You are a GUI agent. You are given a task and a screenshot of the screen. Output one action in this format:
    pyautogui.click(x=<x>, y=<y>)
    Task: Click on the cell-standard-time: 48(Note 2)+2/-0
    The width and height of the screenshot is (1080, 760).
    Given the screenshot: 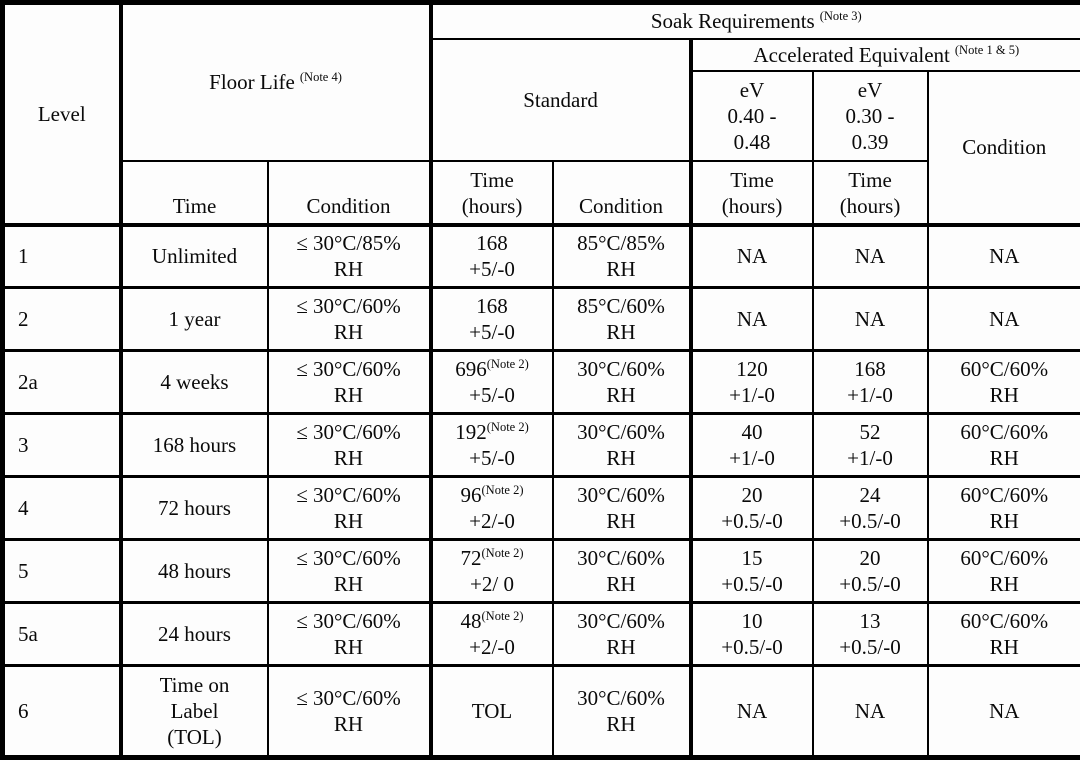 What is the action you would take?
    pyautogui.click(x=492, y=634)
    